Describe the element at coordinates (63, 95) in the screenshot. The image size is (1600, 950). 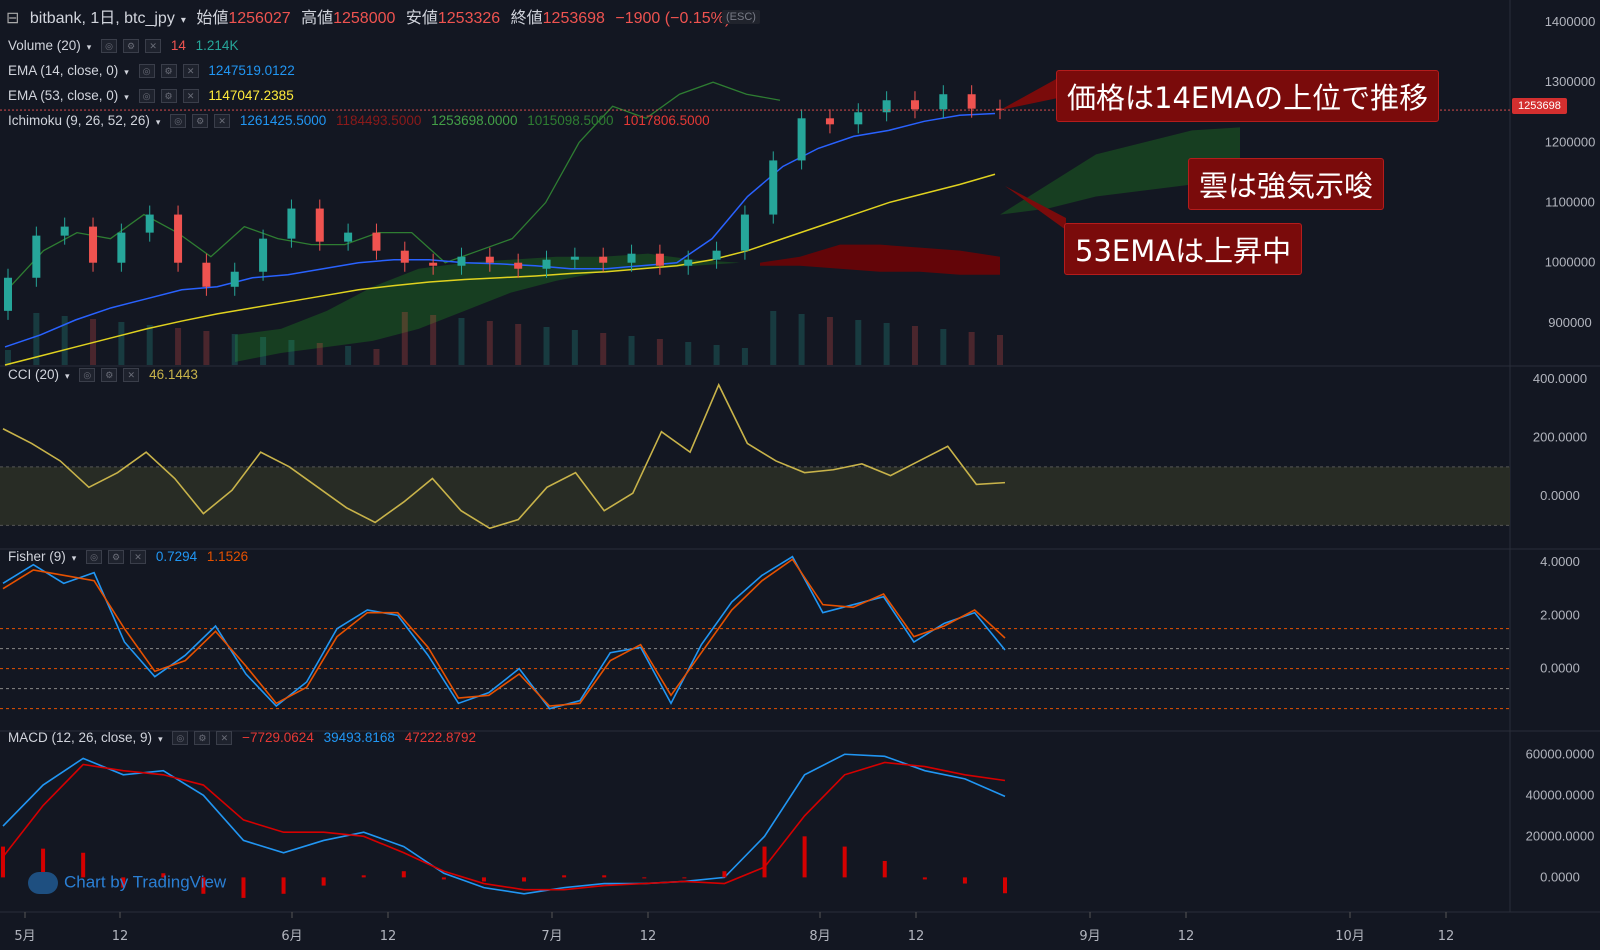
I see `ema53-label: EMA (53, close, 0)` at that location.